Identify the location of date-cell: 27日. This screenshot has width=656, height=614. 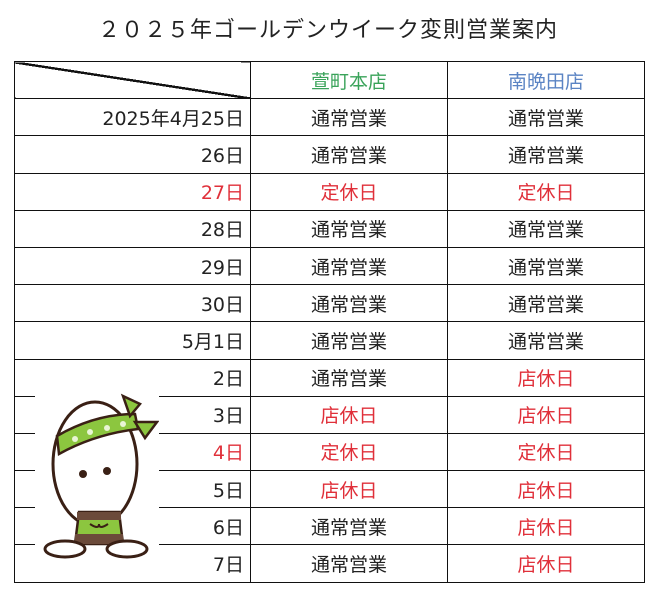
(132, 191).